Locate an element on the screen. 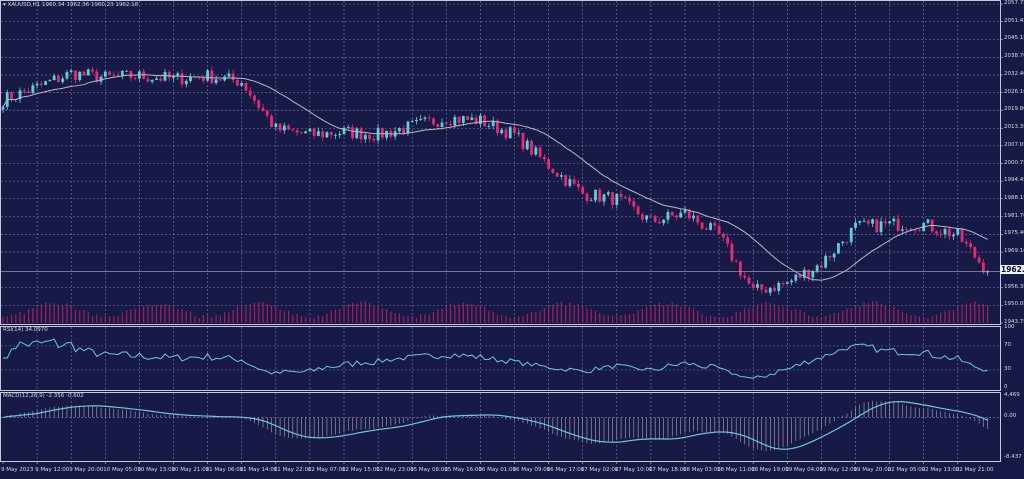 This screenshot has width=1024, height=479. time-label: 17 May 10:00 is located at coordinates (633, 470).